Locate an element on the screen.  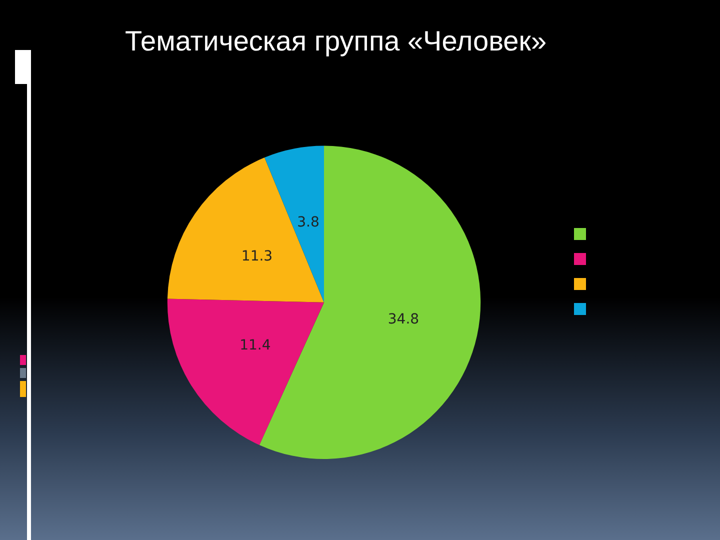
data-label: 11.4 is located at coordinates (255, 346).